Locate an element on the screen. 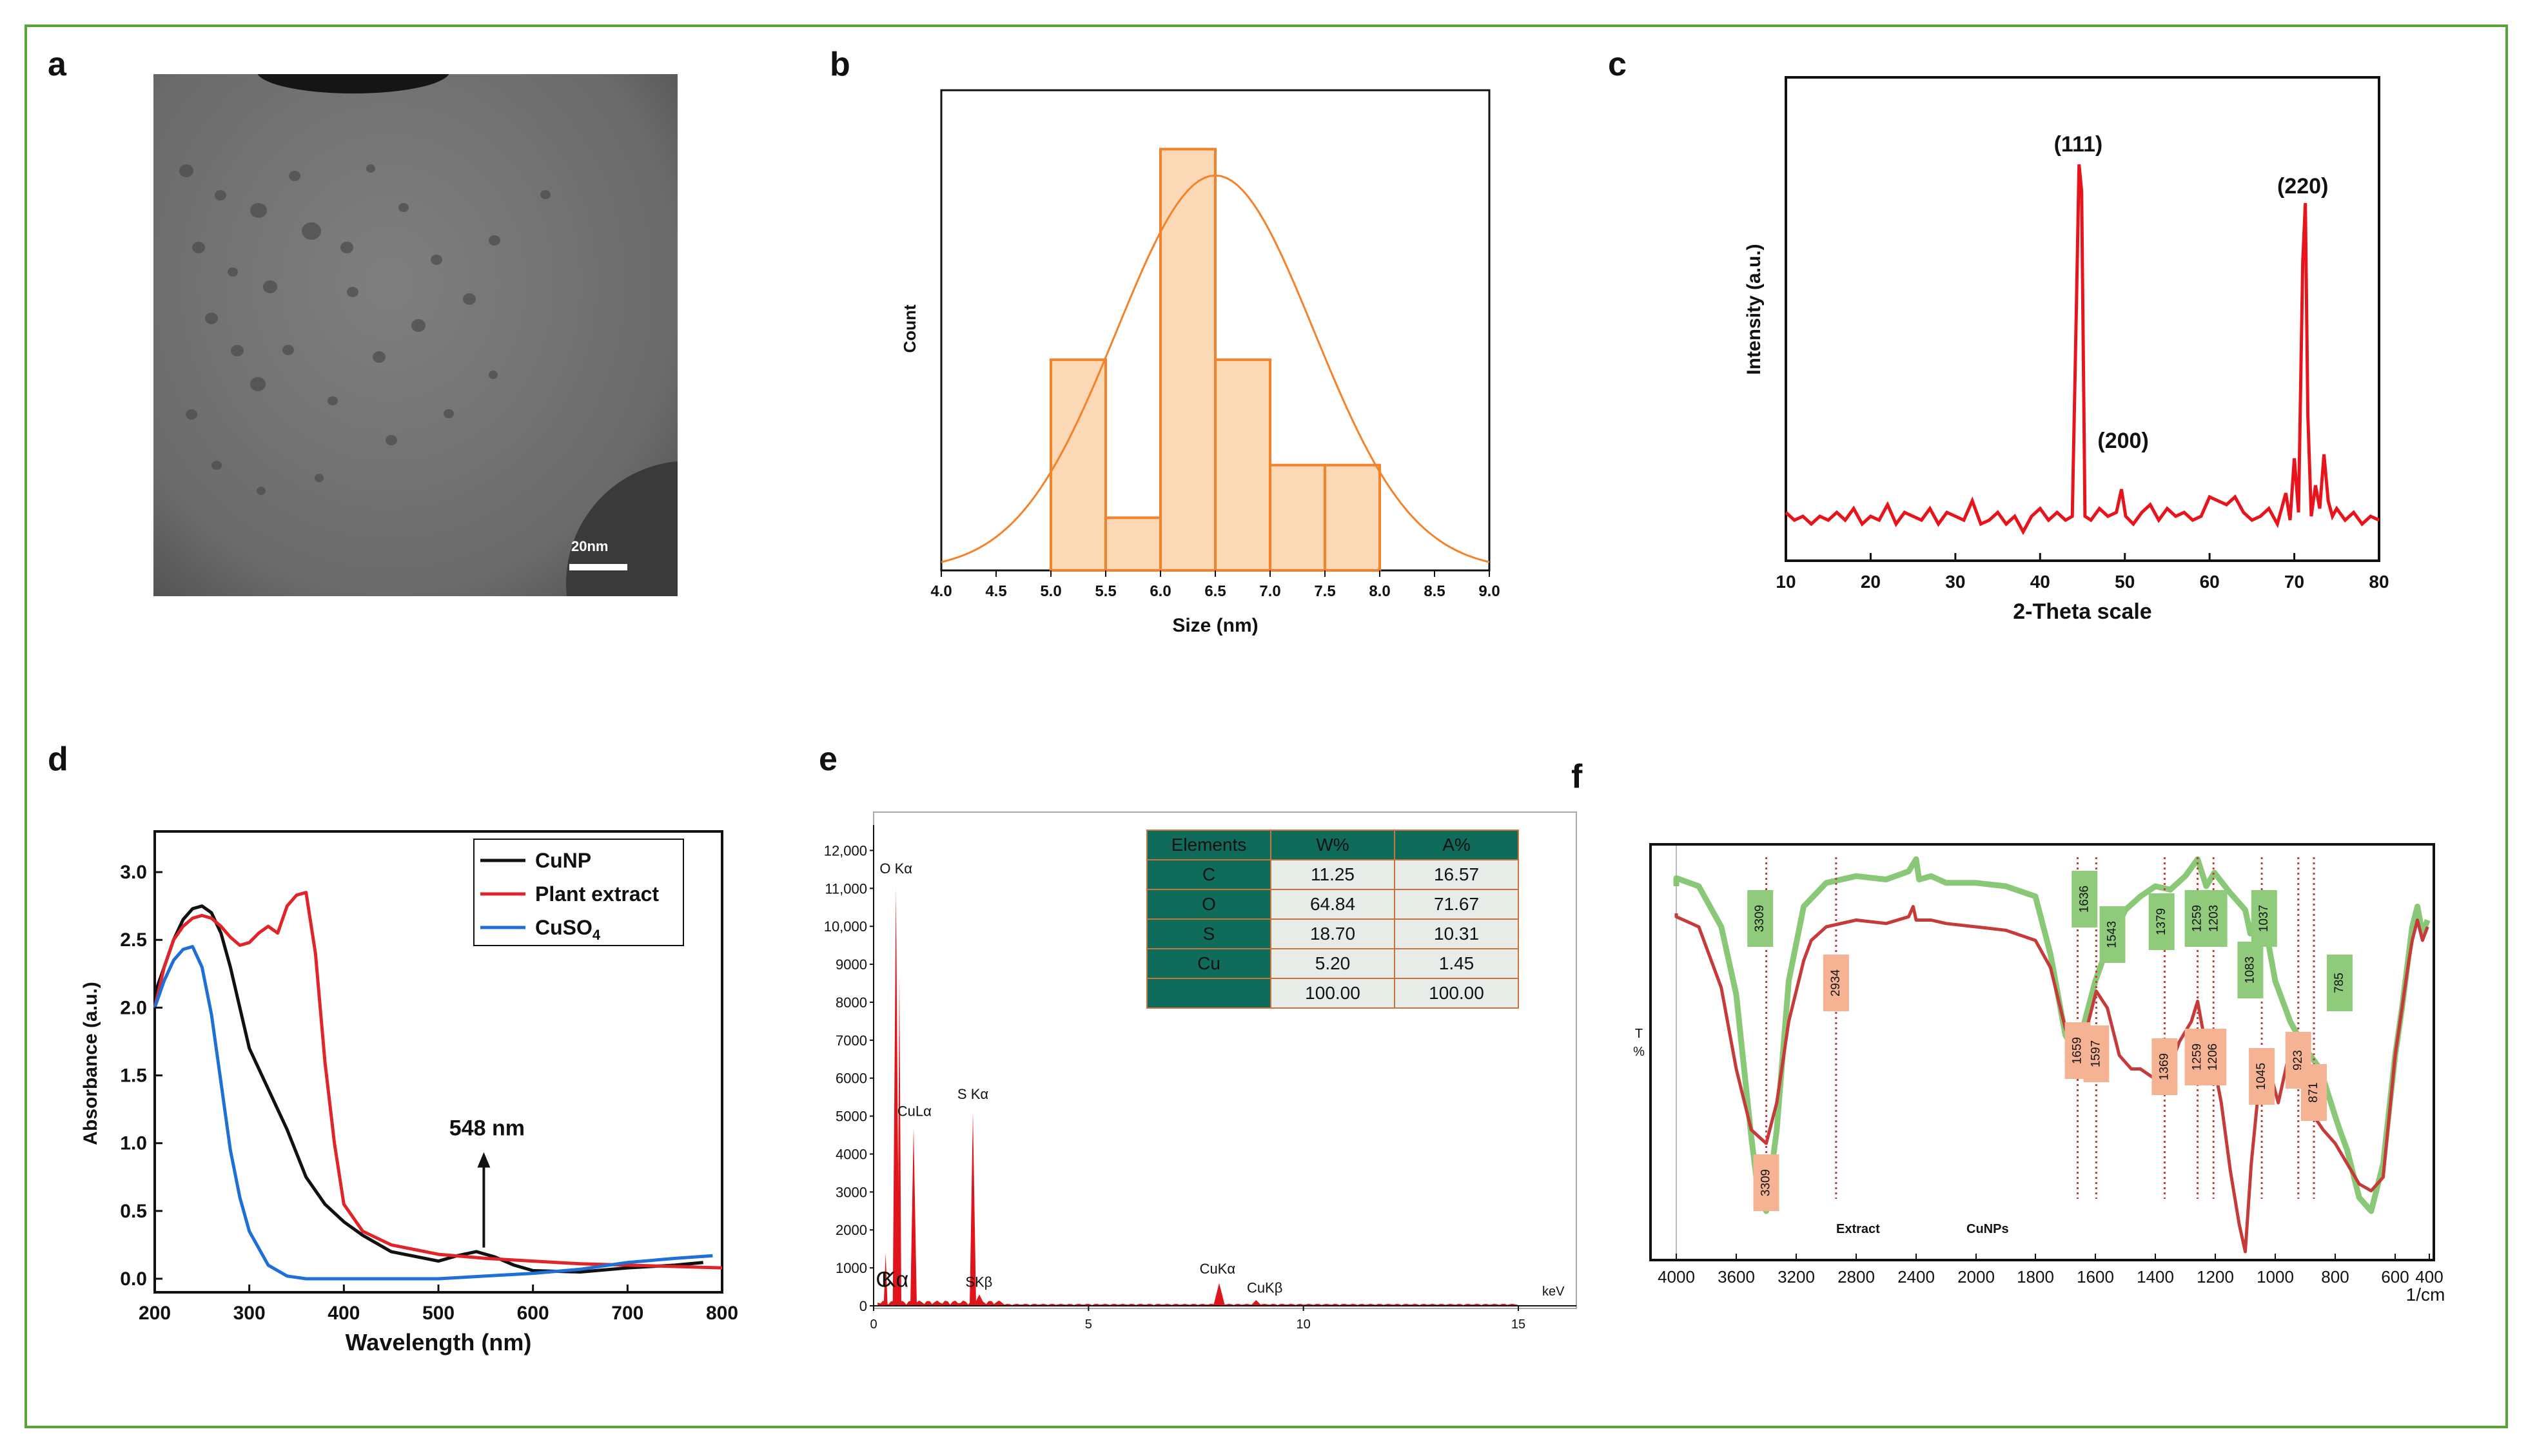 The width and height of the screenshot is (2537, 1456). svg-text: 1037 is located at coordinates (2264, 918).